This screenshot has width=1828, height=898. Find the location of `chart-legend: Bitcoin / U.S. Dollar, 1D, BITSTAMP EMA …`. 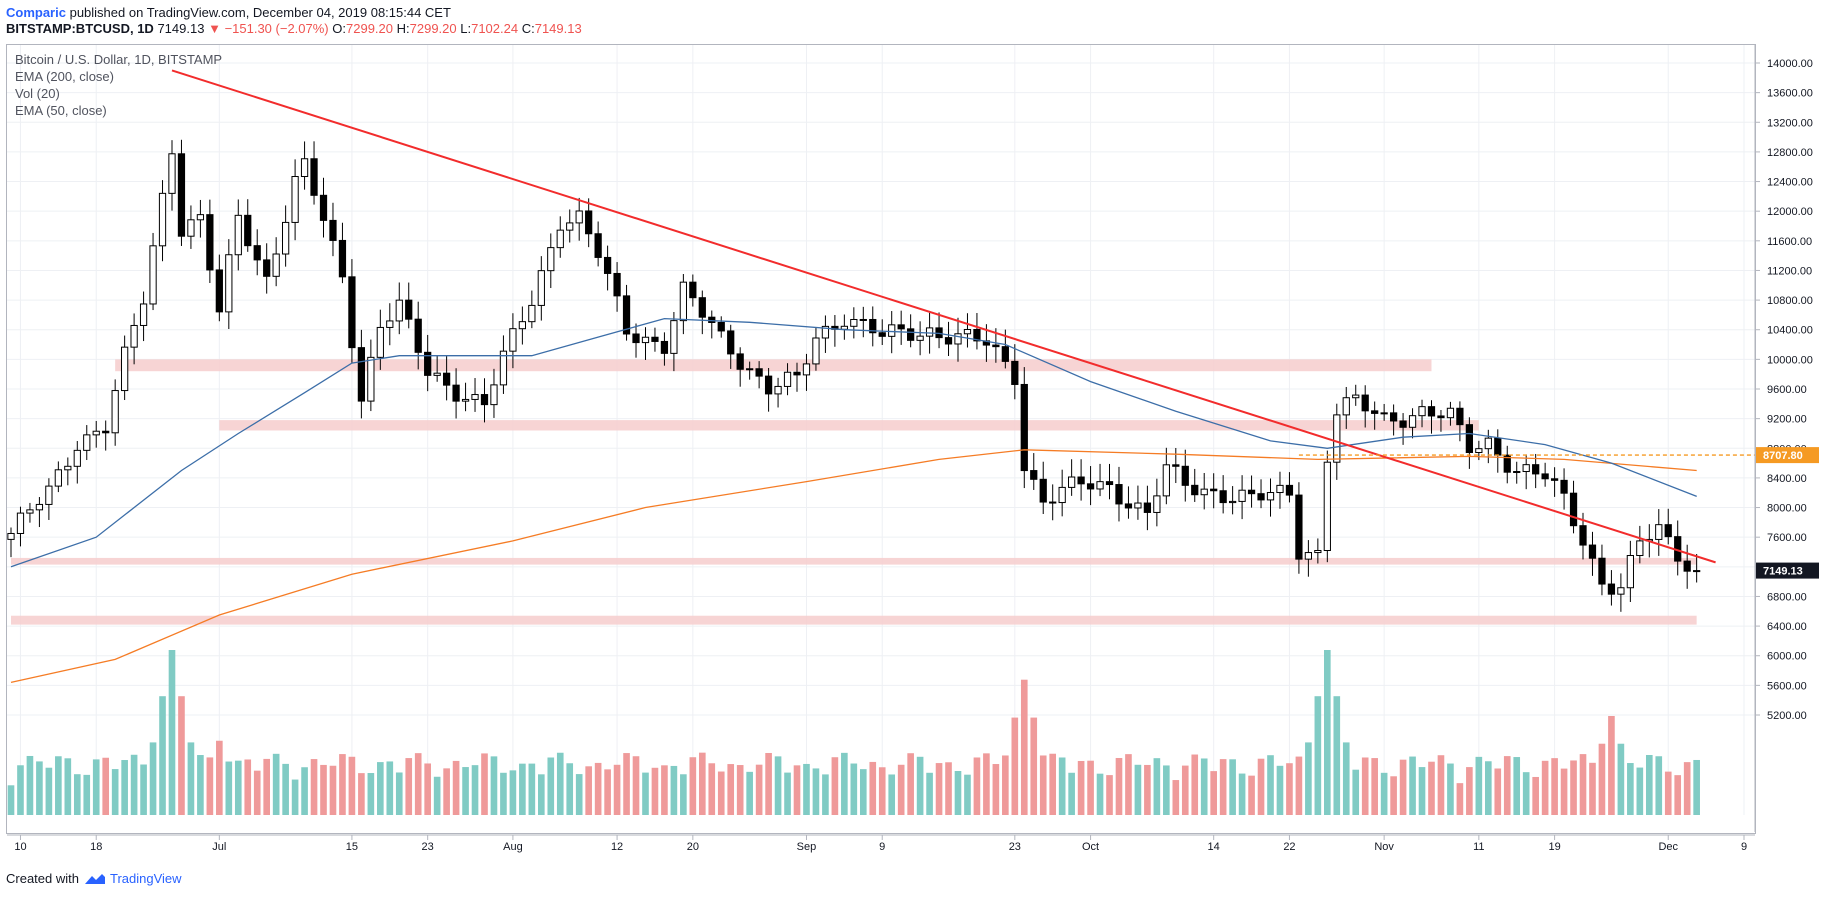

chart-legend: Bitcoin / U.S. Dollar, 1D, BITSTAMP EMA … is located at coordinates (118, 85).